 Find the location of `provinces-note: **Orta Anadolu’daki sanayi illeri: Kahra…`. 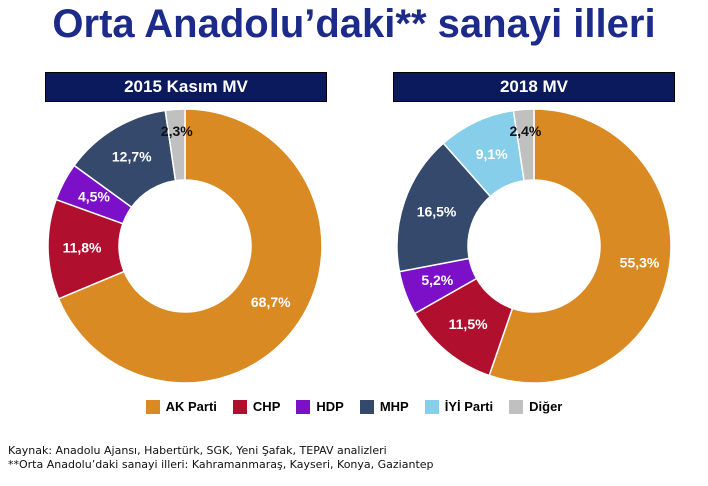

provinces-note: **Orta Anadolu’daki sanayi illeri: Kahra… is located at coordinates (221, 464).